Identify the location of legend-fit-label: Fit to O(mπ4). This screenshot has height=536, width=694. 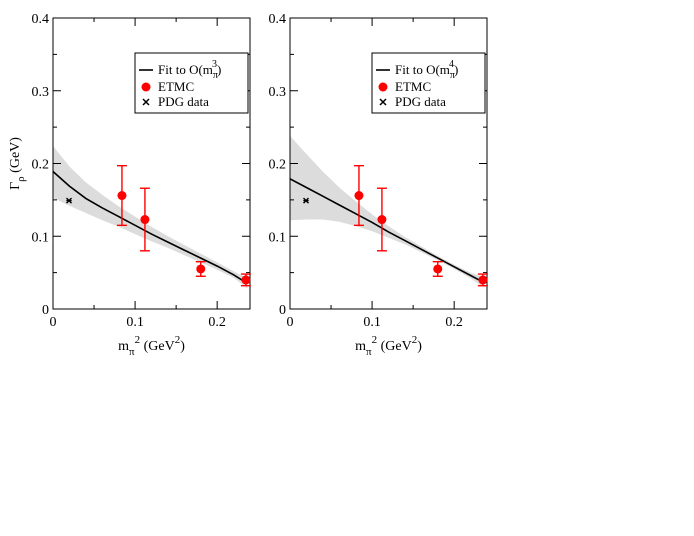
(426, 70).